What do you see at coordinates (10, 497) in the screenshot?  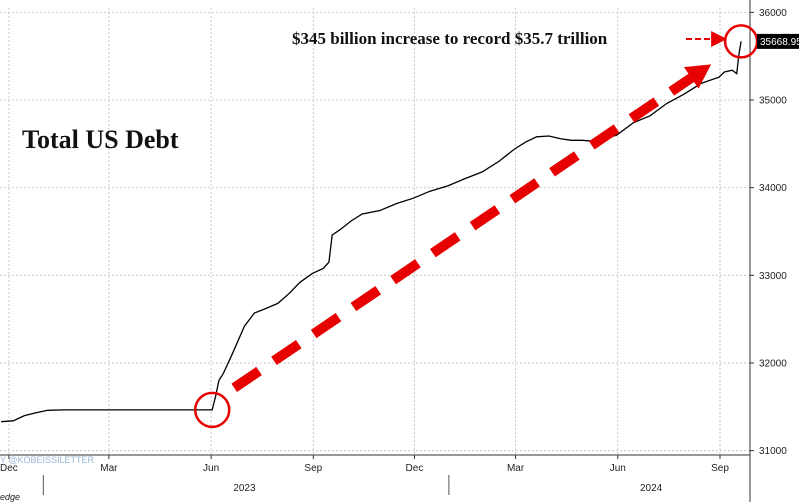 I see `source-label: edge` at bounding box center [10, 497].